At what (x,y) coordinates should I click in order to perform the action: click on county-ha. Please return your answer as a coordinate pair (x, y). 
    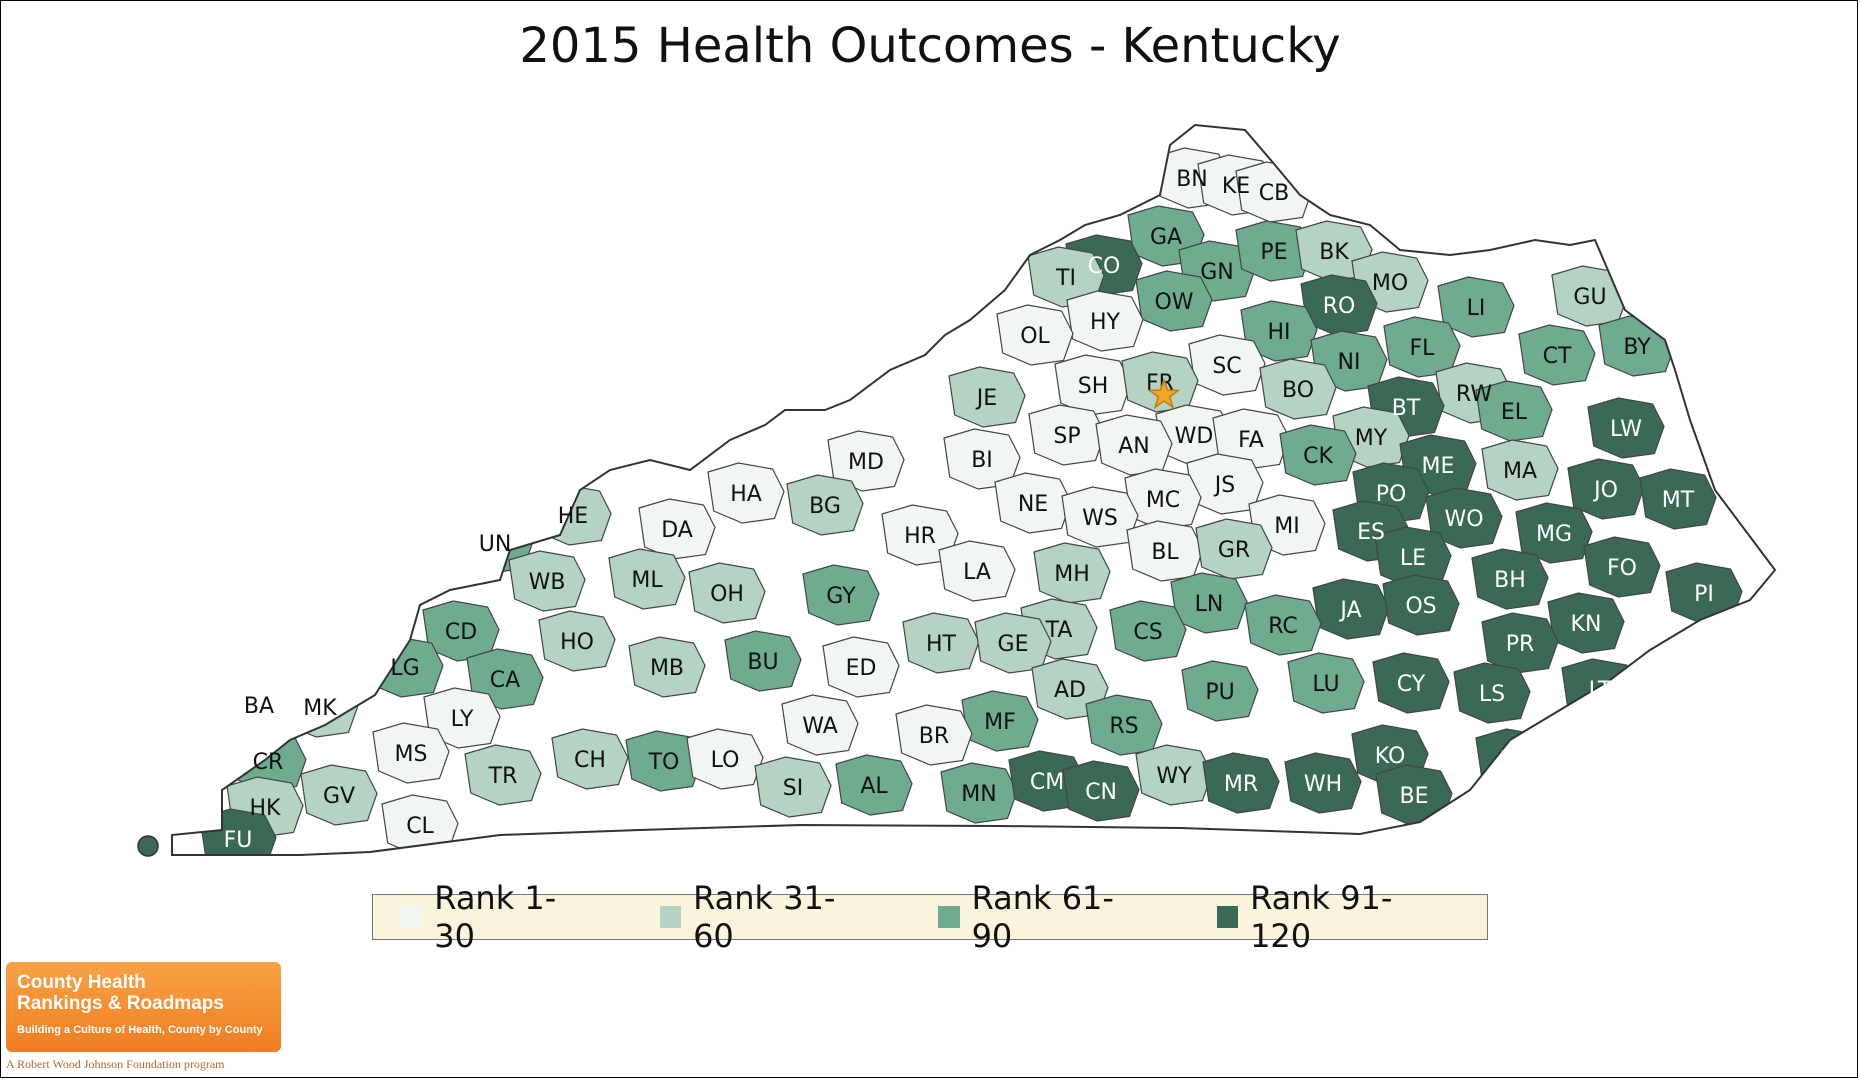
    Looking at the image, I should click on (746, 493).